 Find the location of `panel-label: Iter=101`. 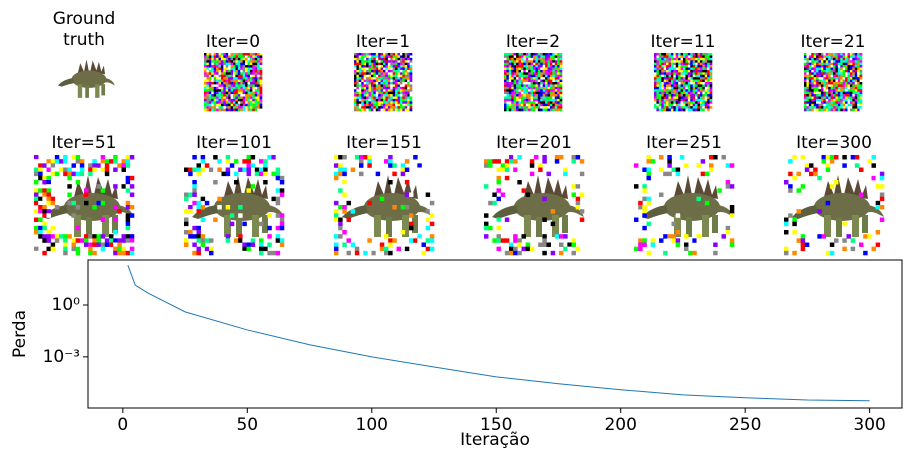

panel-label: Iter=101 is located at coordinates (234, 143).